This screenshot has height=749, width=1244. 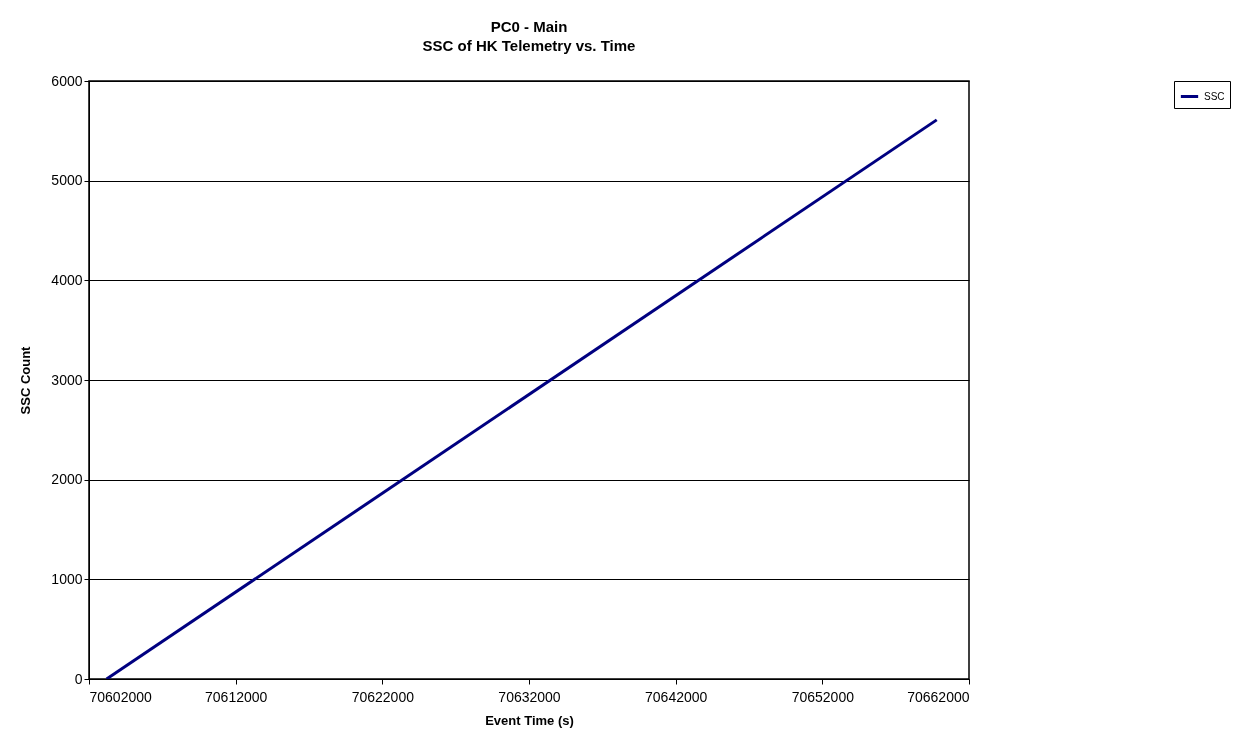 What do you see at coordinates (1214, 96) in the screenshot?
I see `legend-label: SSC` at bounding box center [1214, 96].